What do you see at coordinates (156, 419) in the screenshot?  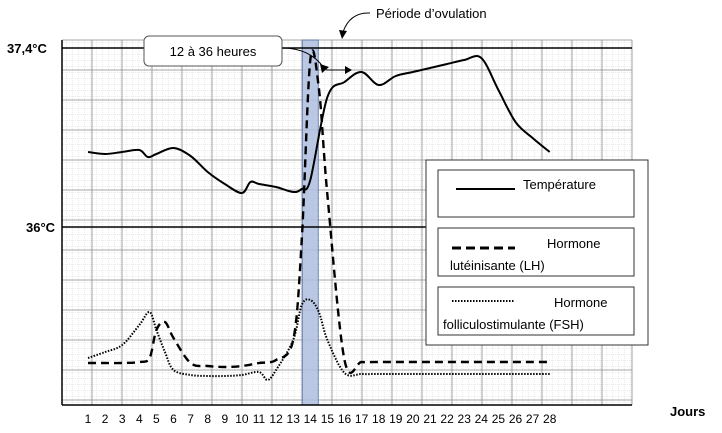 I see `x-tick-label: 5` at bounding box center [156, 419].